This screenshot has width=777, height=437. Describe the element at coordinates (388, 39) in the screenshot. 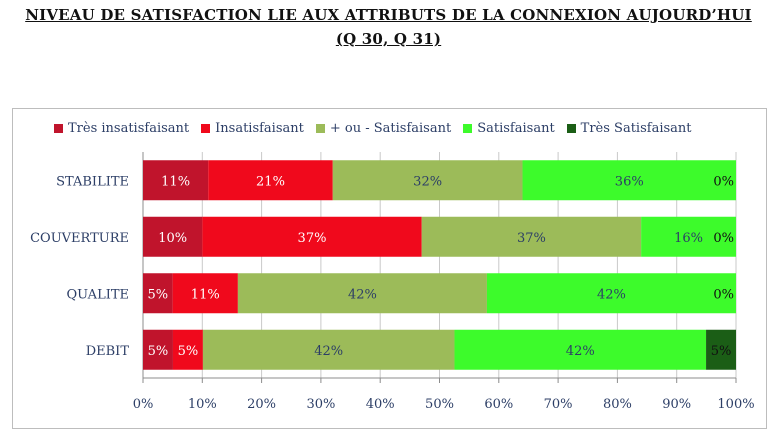

I see `chart-subtitle: (Q 30, Q 31)` at that location.